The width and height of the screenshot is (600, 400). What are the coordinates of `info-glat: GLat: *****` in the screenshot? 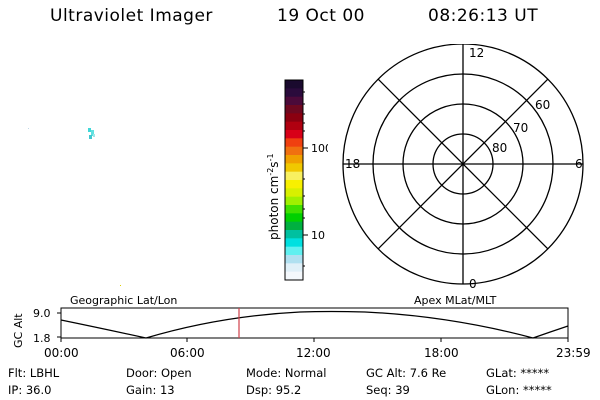 It's located at (518, 373).